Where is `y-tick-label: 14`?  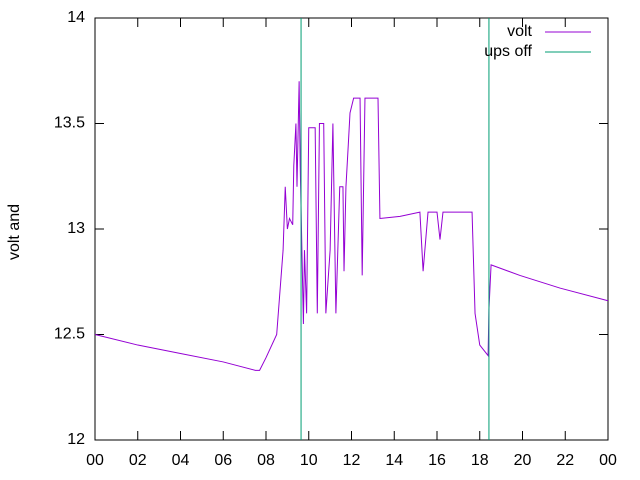 y-tick-label: 14 is located at coordinates (76, 17).